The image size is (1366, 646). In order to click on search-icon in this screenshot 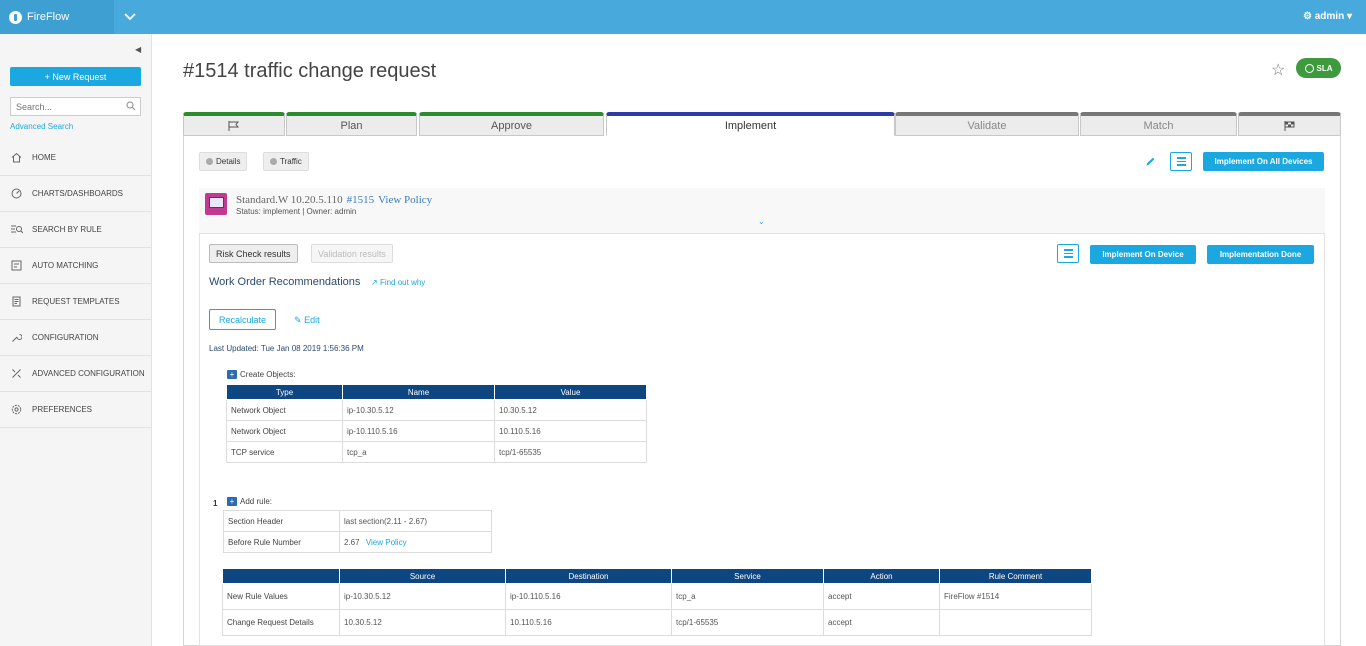, I will do `click(131, 106)`.